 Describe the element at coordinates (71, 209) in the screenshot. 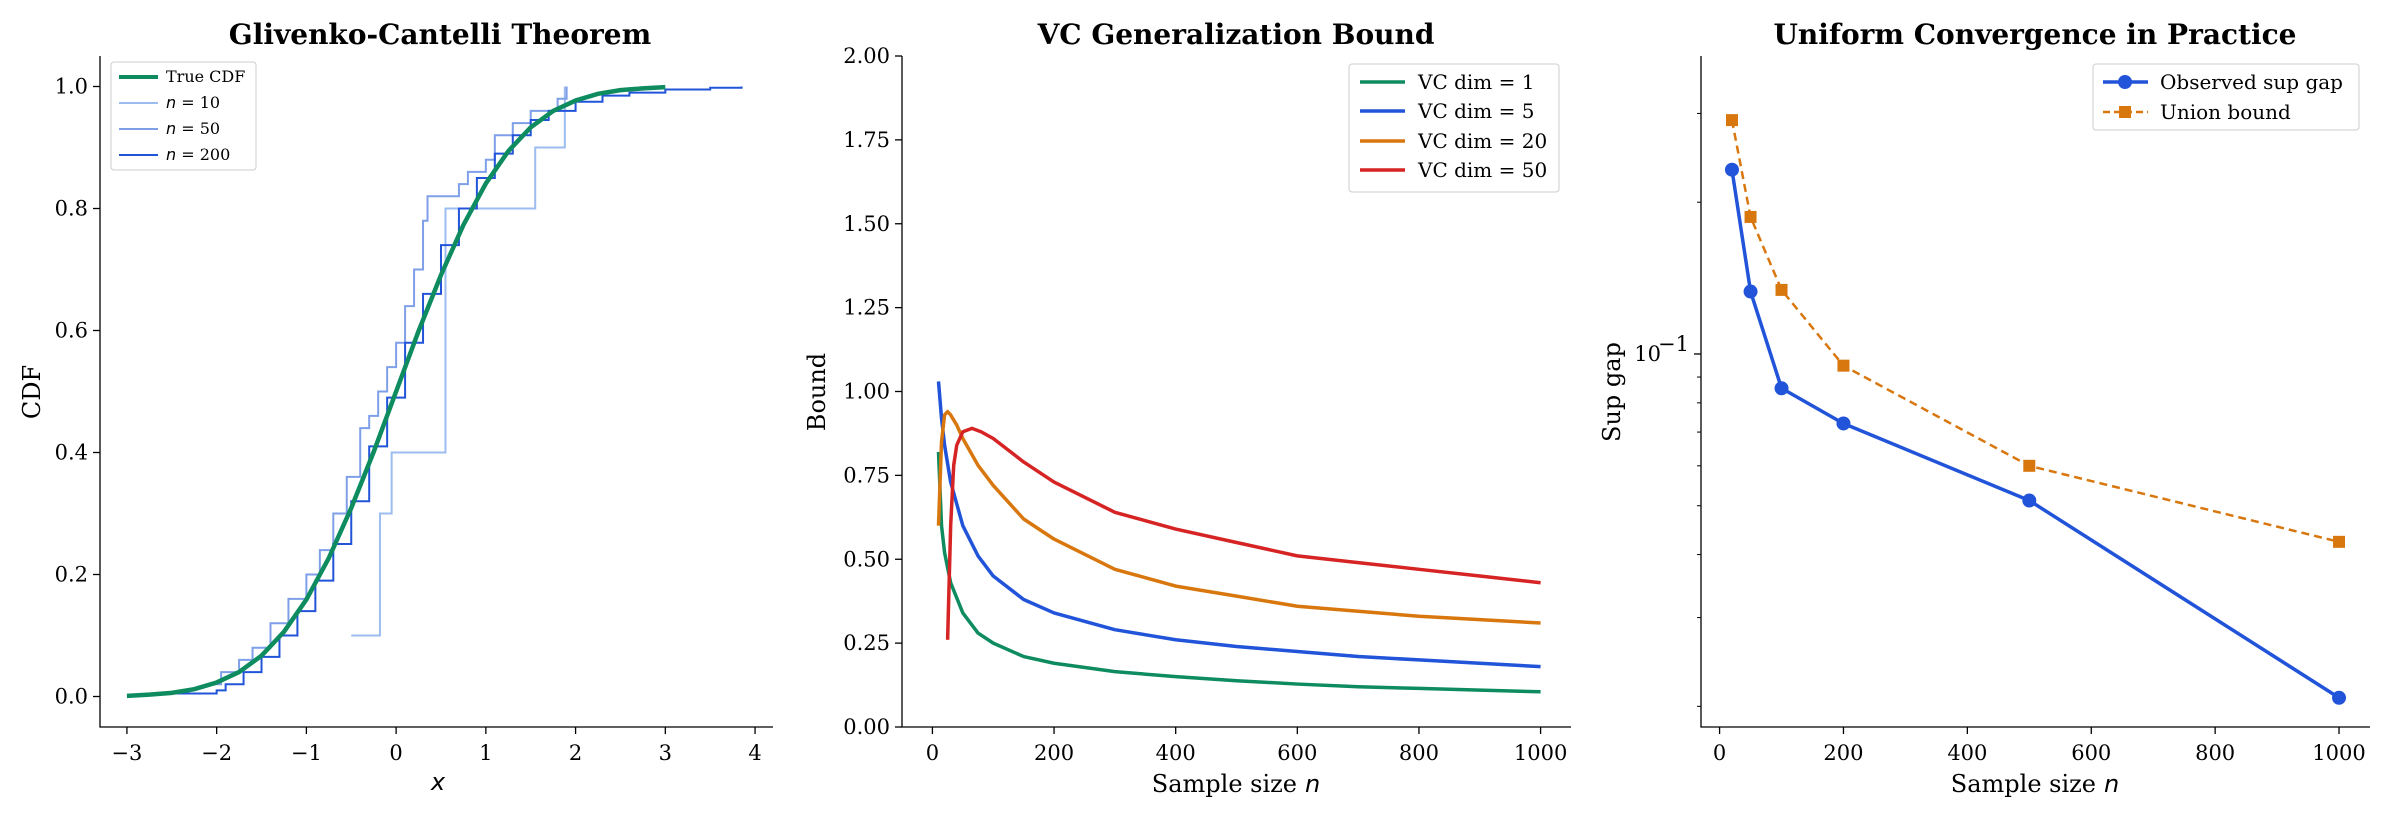

I see `y-tick-label: 0.8` at that location.